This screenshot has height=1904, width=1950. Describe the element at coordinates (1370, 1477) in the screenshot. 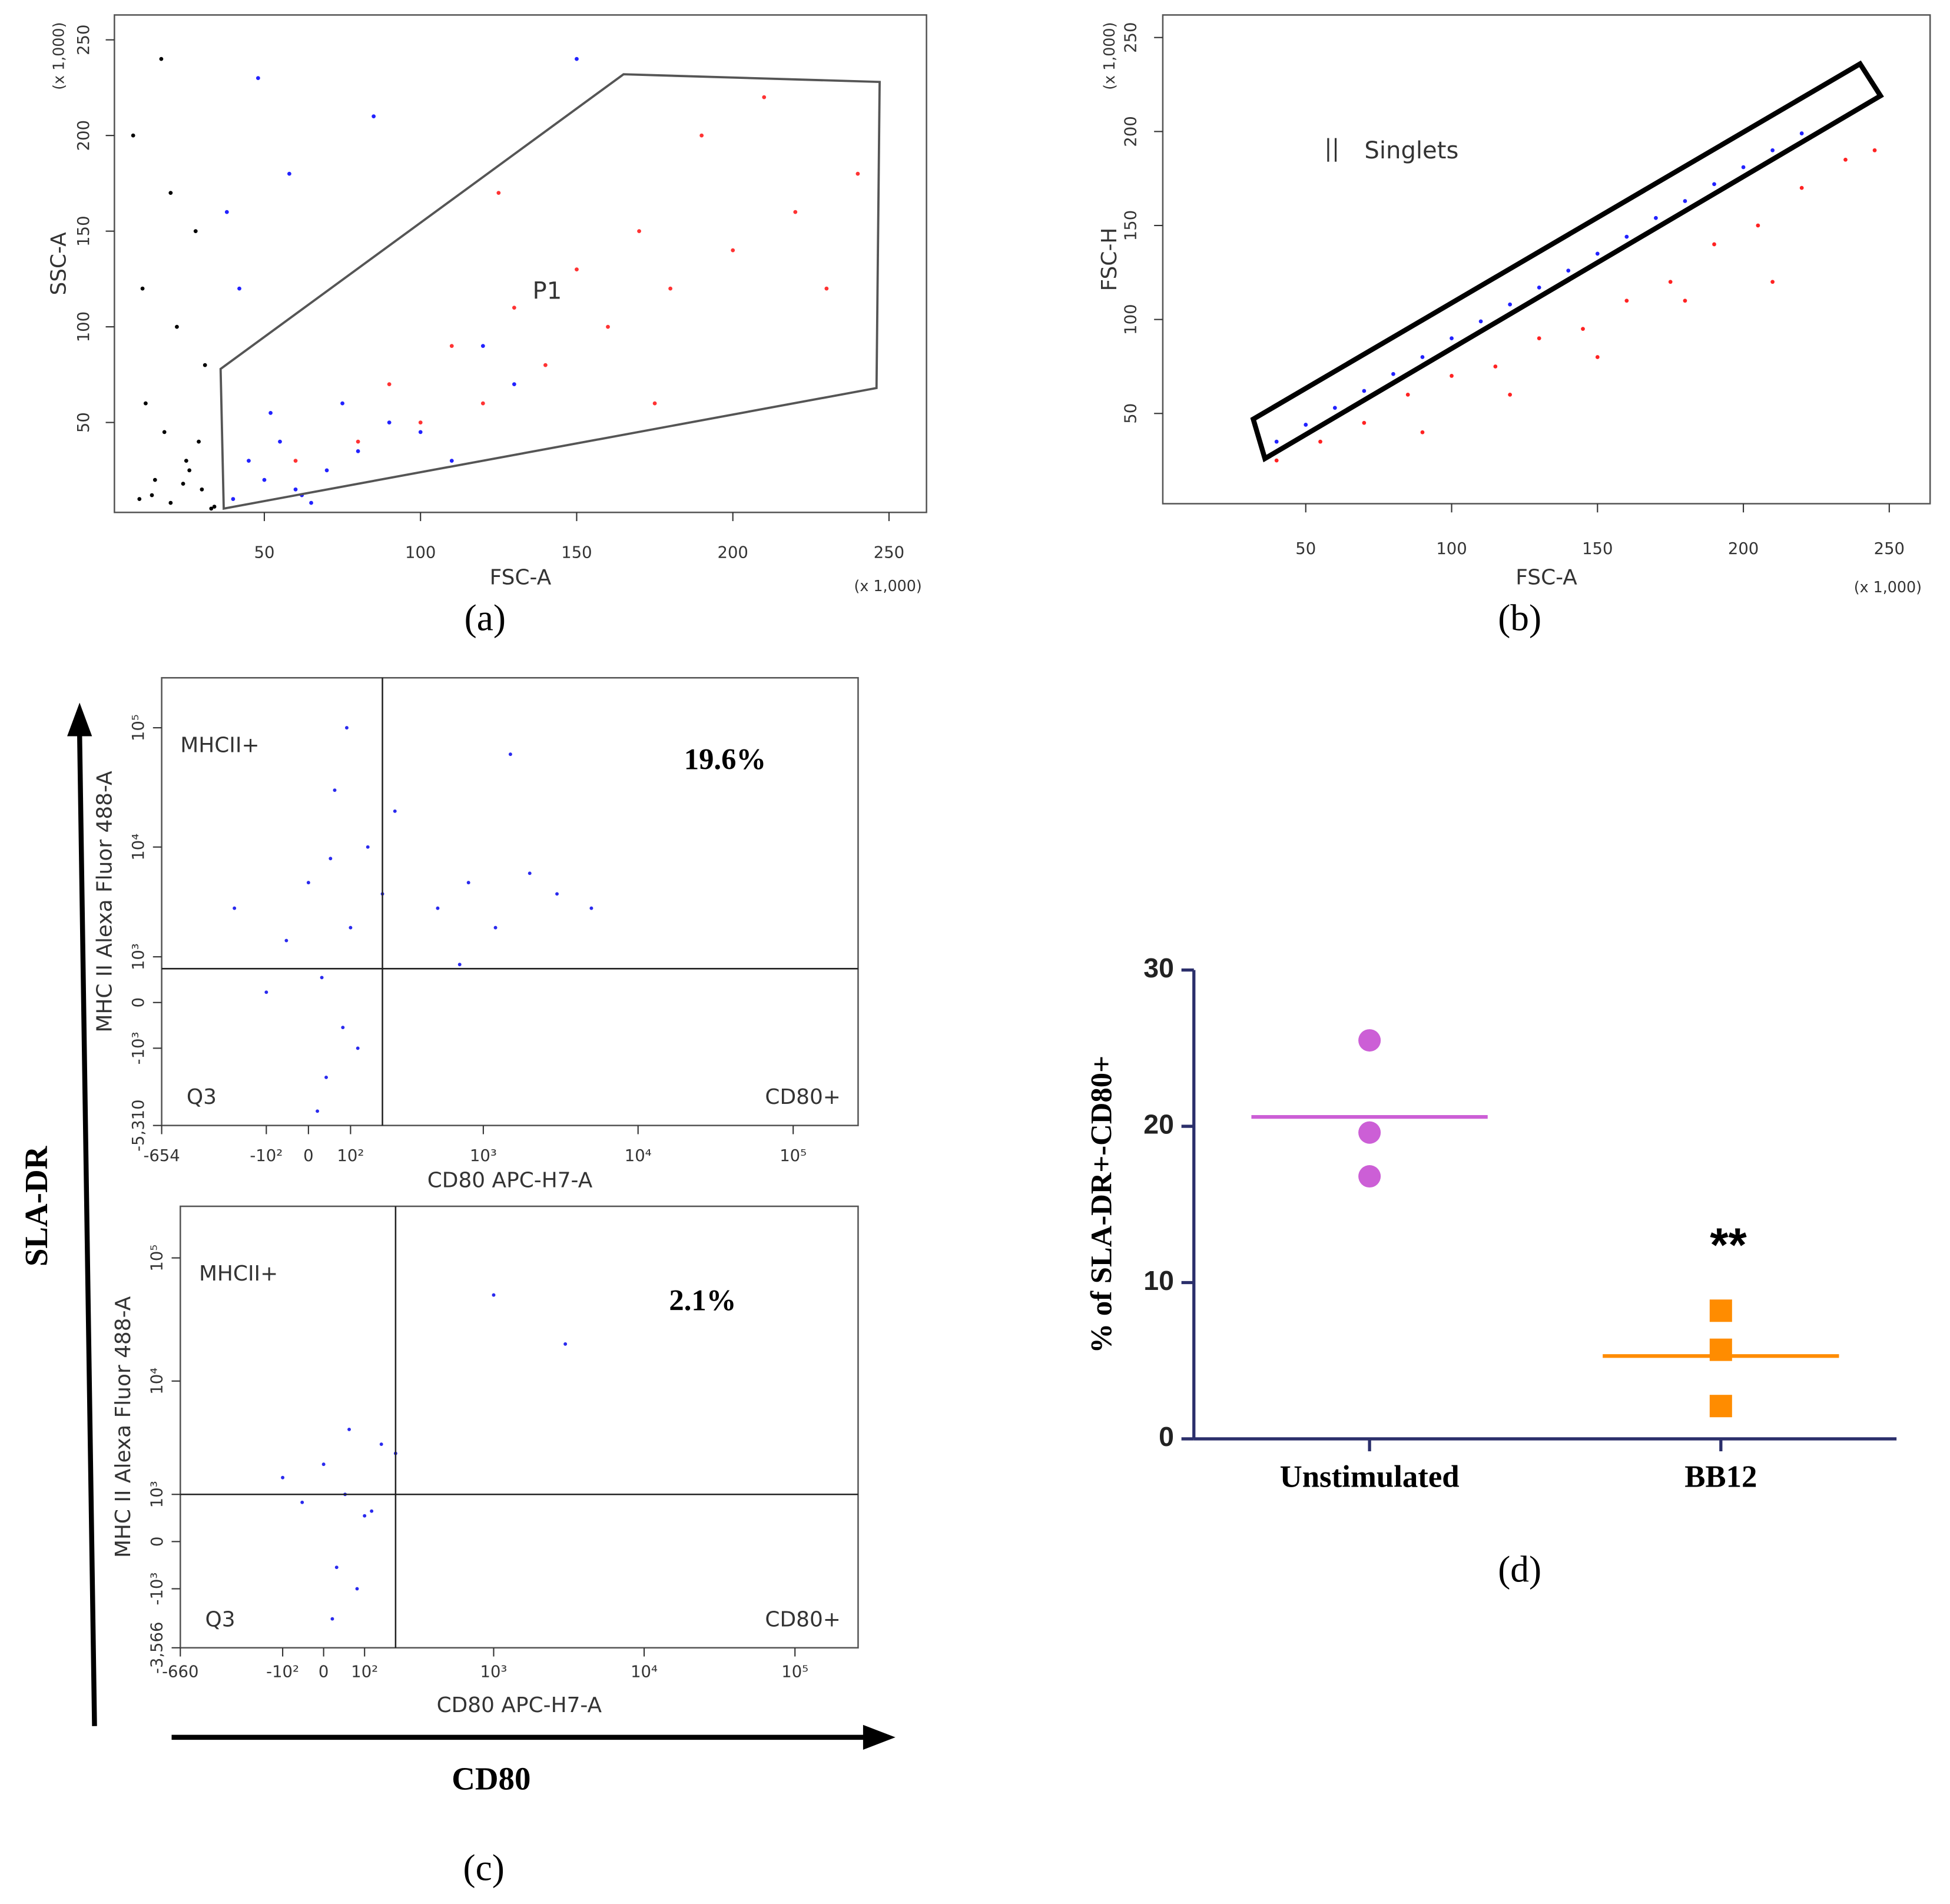

I see `x-tick-label: Unstimulated` at that location.